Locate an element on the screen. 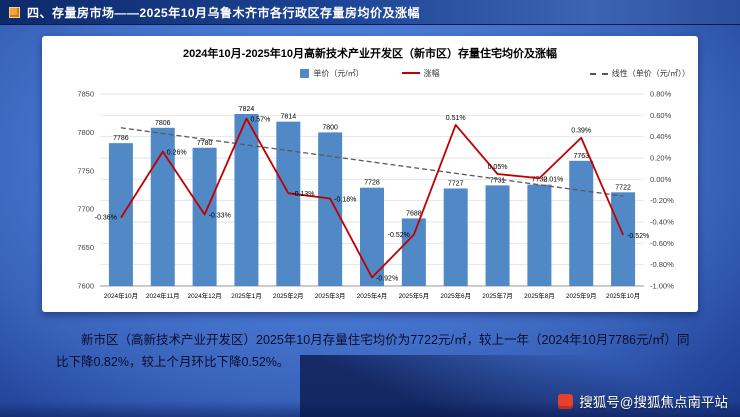  svg-text: 0.40% is located at coordinates (661, 136).